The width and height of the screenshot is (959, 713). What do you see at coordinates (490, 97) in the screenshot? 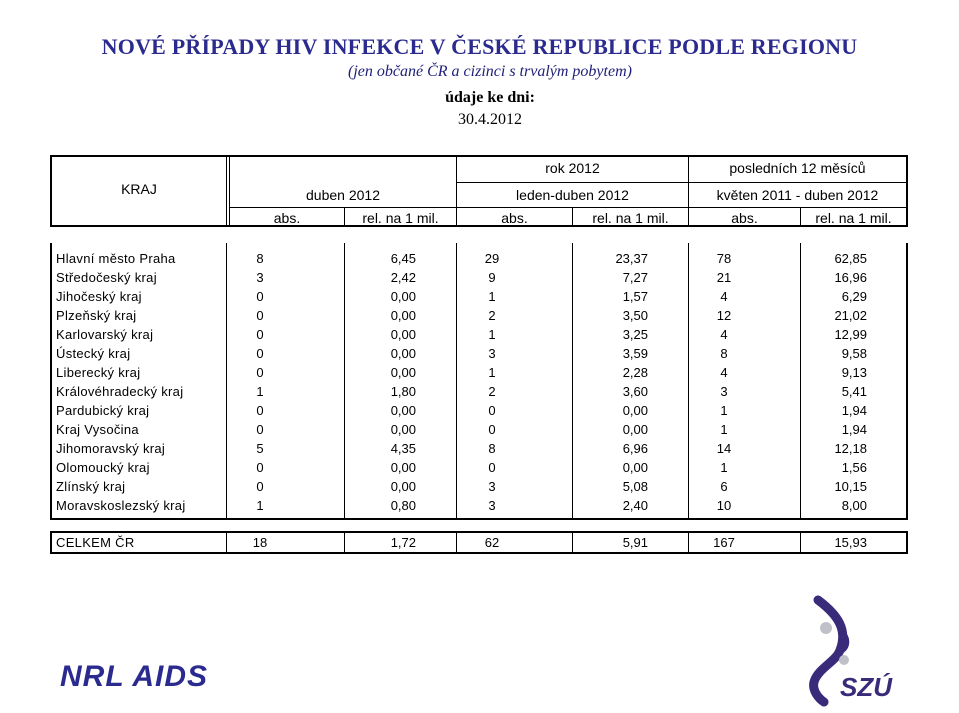
I see `asof-label: údaje ke dni:` at bounding box center [490, 97].